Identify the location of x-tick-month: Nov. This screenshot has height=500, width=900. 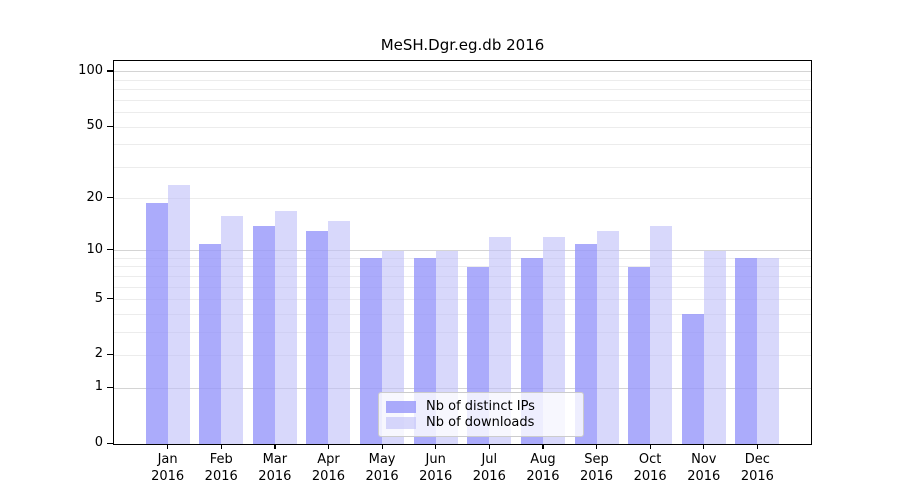
(704, 459).